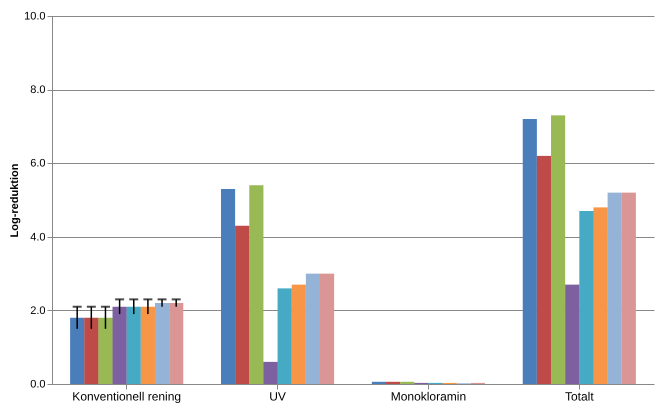  I want to click on x-tick-label: Totalt, so click(579, 397).